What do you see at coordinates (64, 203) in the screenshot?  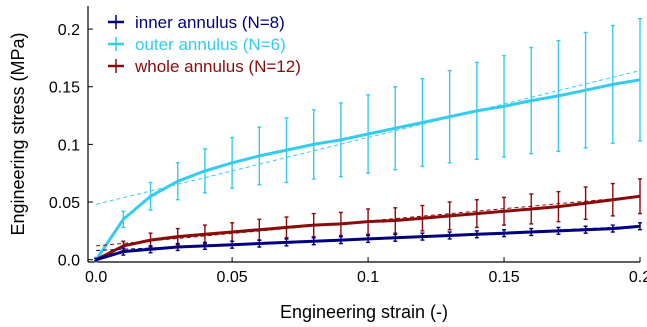 I see `y-tick-label: 0.05` at bounding box center [64, 203].